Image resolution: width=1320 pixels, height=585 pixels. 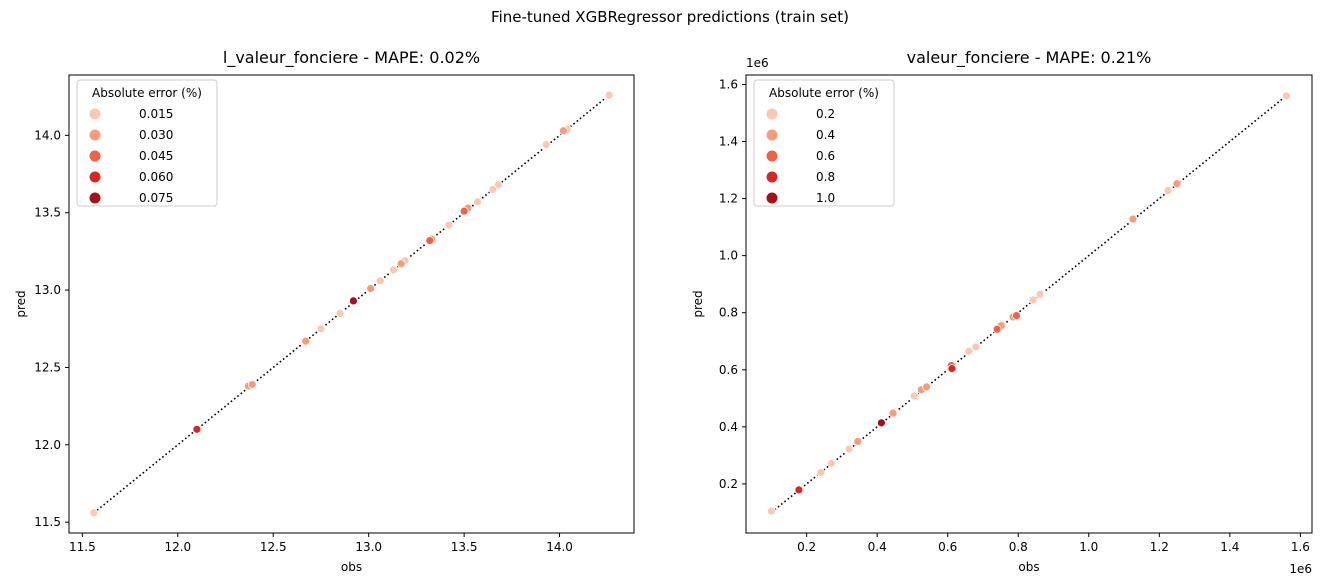 What do you see at coordinates (825, 114) in the screenshot?
I see `legend-label: 0.2` at bounding box center [825, 114].